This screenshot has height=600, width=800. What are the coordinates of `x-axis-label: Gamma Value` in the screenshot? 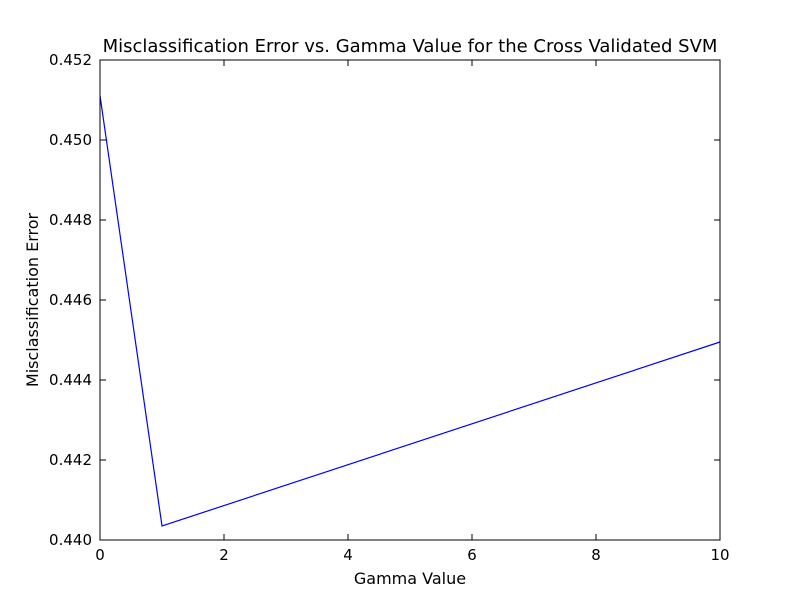 It's located at (410, 578).